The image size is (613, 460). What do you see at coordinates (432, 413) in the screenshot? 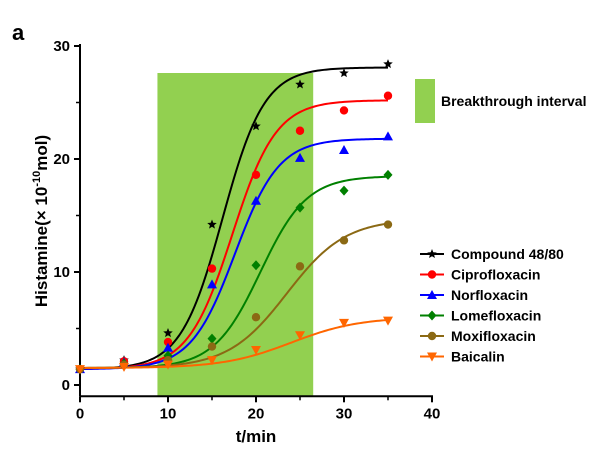
I see `x-tick-label: 40` at bounding box center [432, 413].